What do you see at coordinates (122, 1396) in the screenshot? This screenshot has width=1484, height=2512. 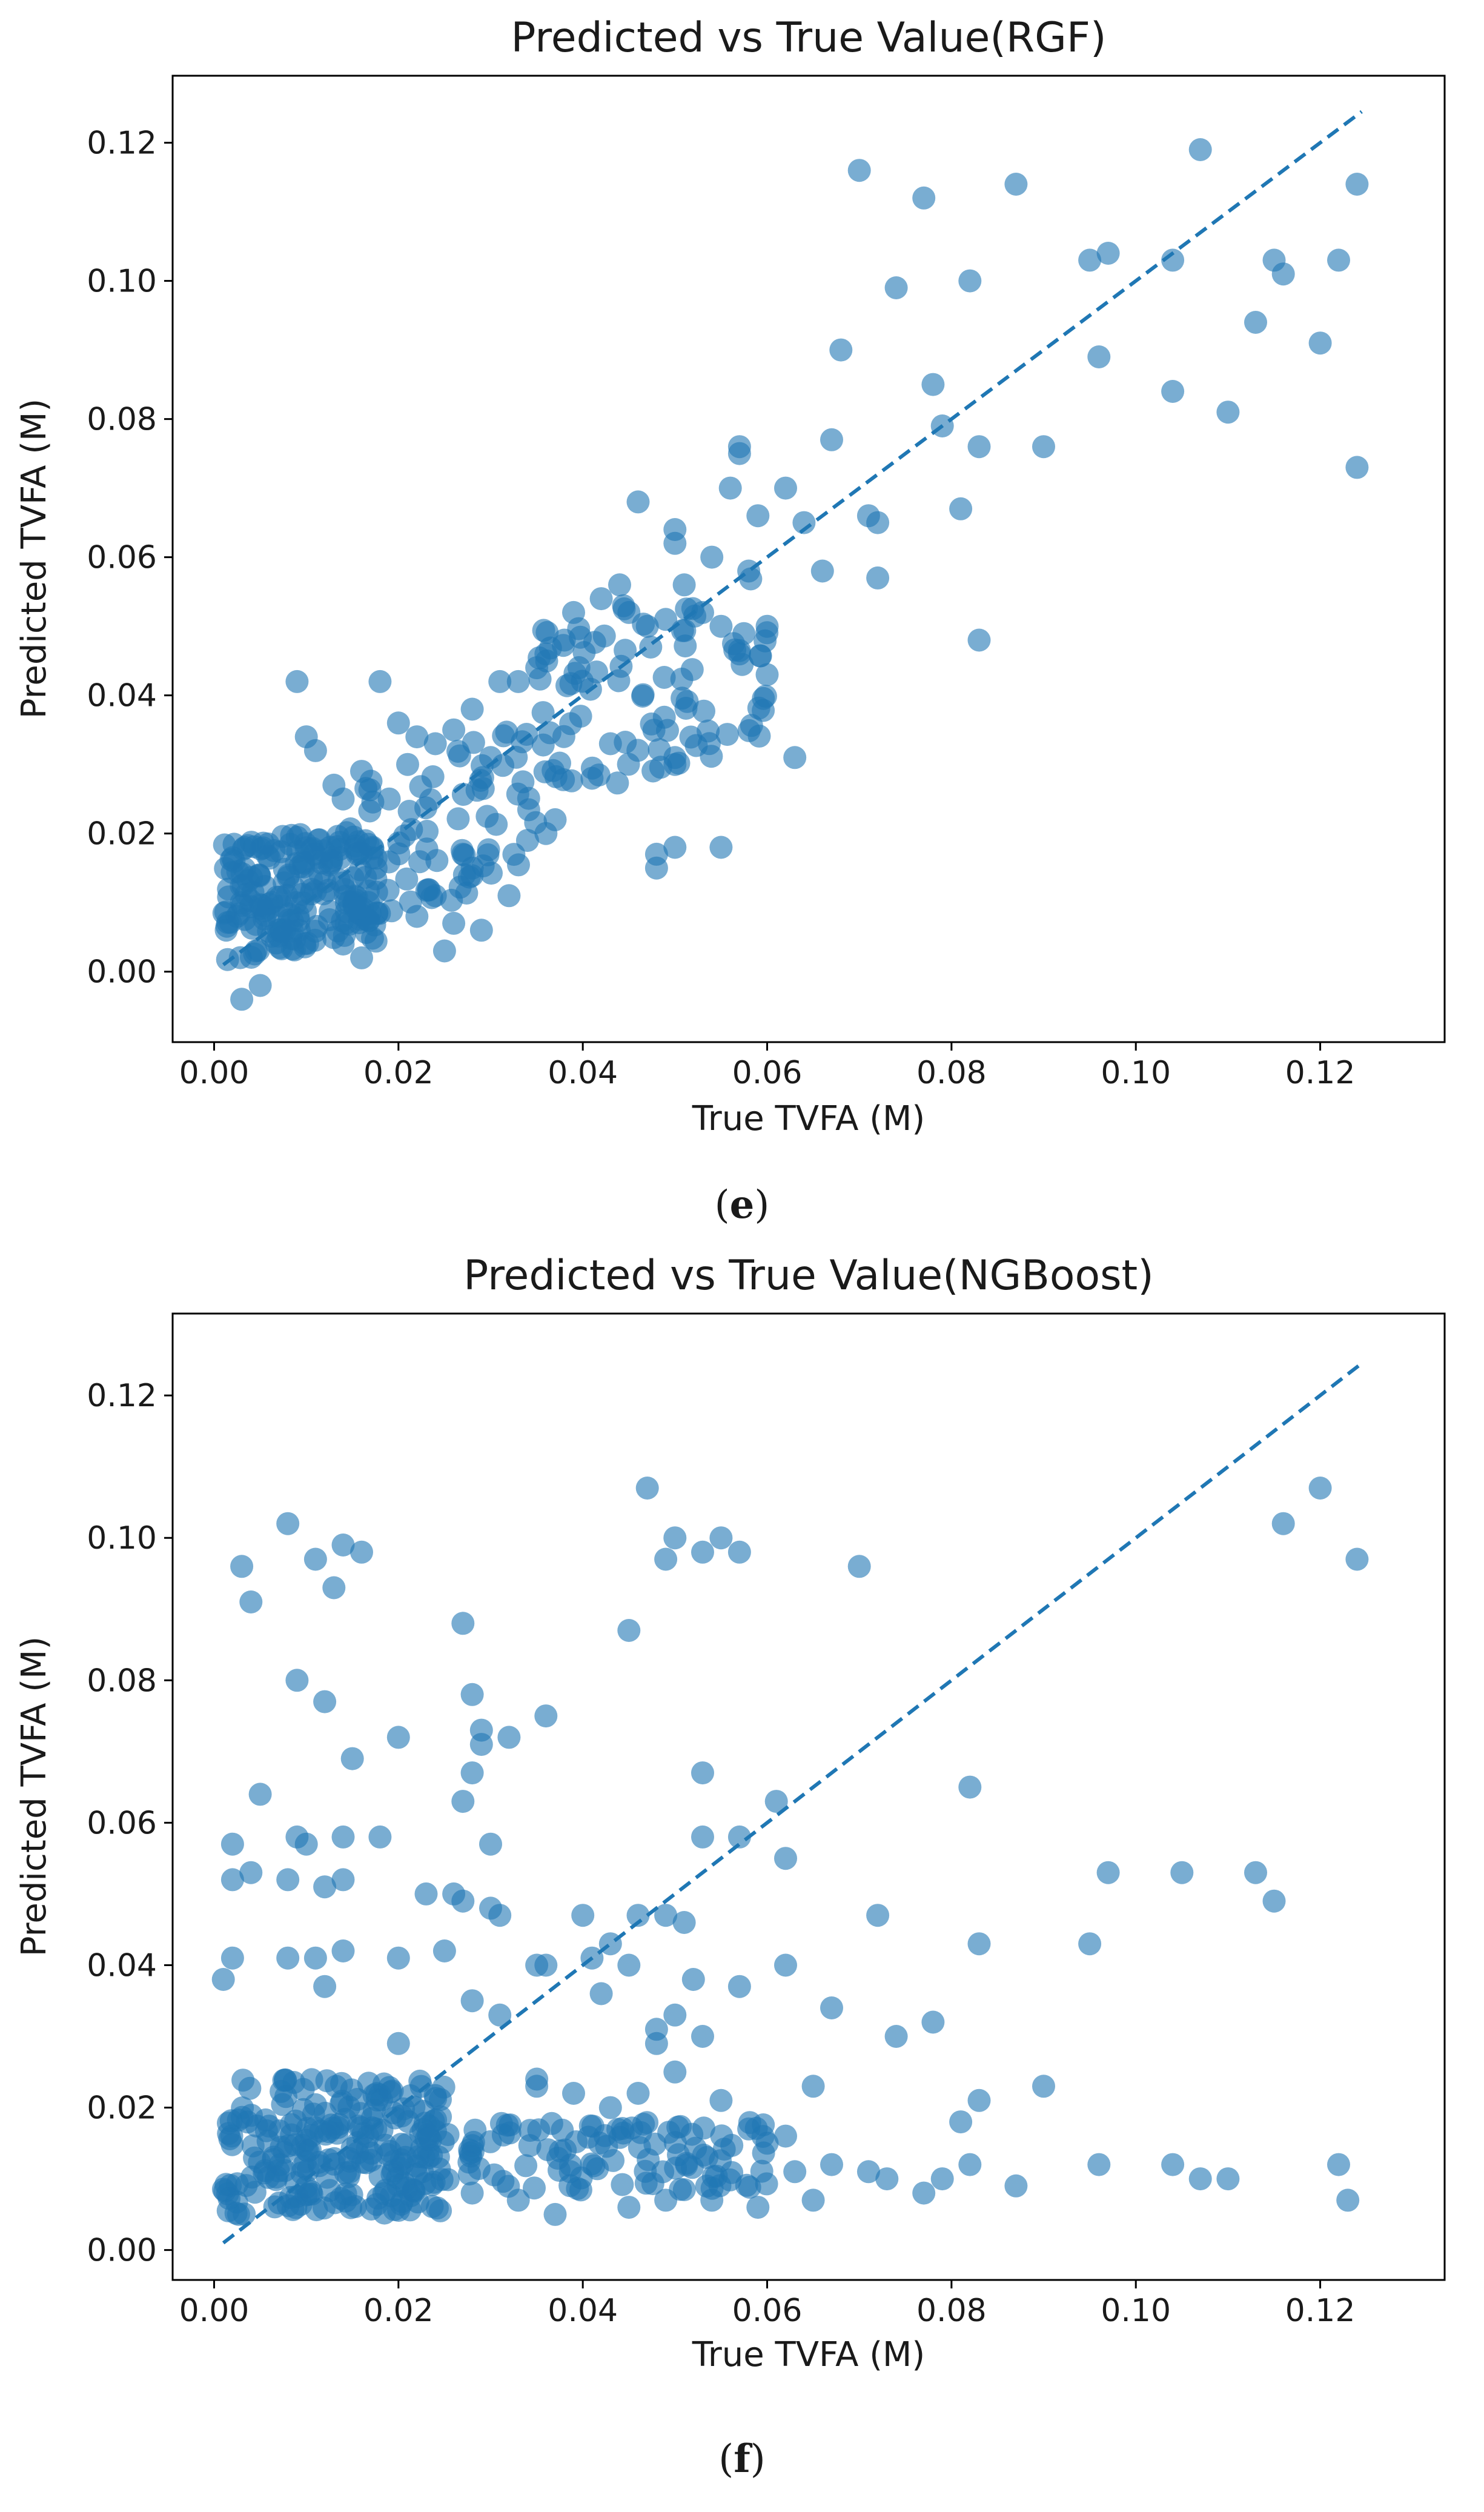 I see `y-tick-label: 0.12` at bounding box center [122, 1396].